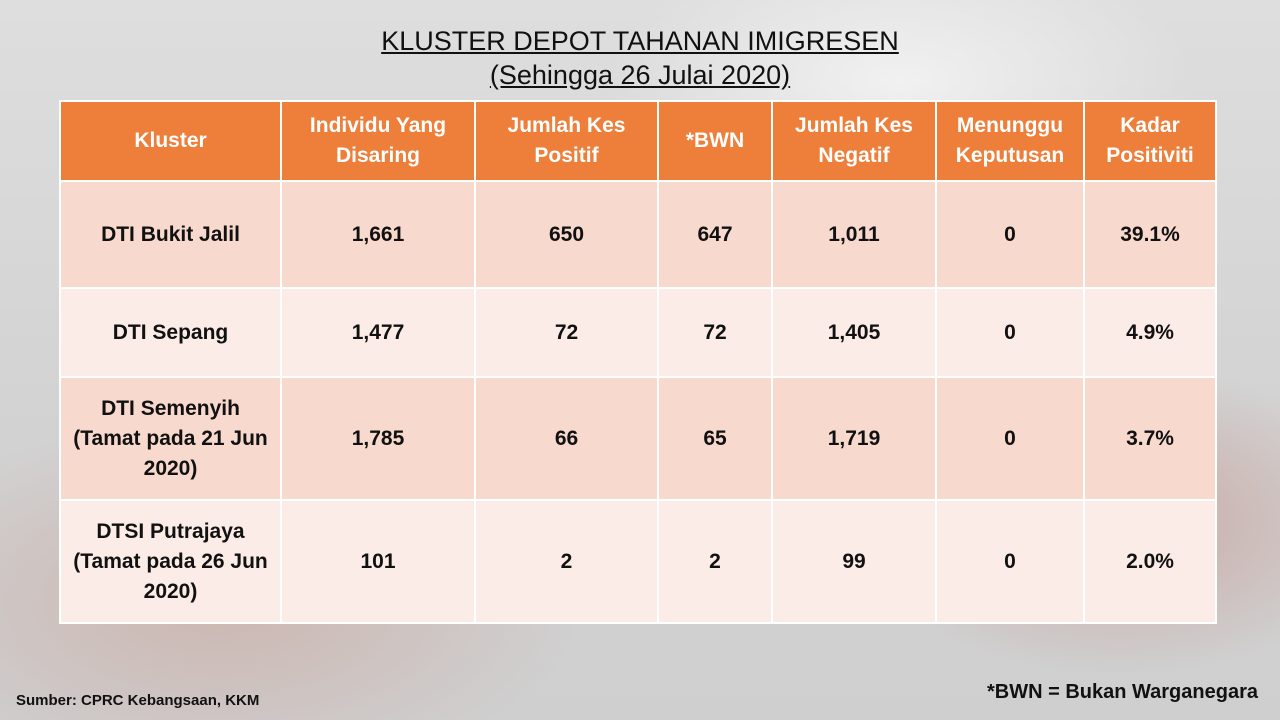 This screenshot has width=1280, height=720. What do you see at coordinates (715, 141) in the screenshot?
I see `header-bwn: *BWN` at bounding box center [715, 141].